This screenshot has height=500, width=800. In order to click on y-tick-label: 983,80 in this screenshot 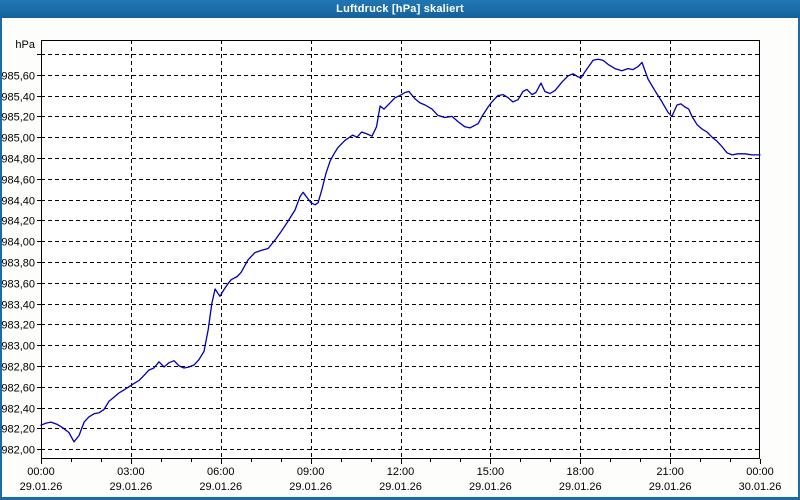, I will do `click(18, 264)`.